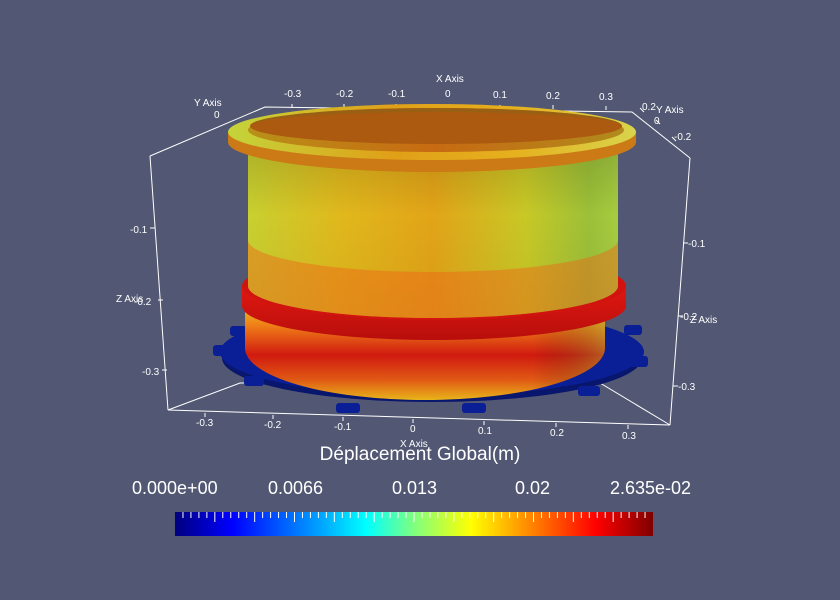  I want to click on x-axis-title-top: X Axis, so click(450, 79).